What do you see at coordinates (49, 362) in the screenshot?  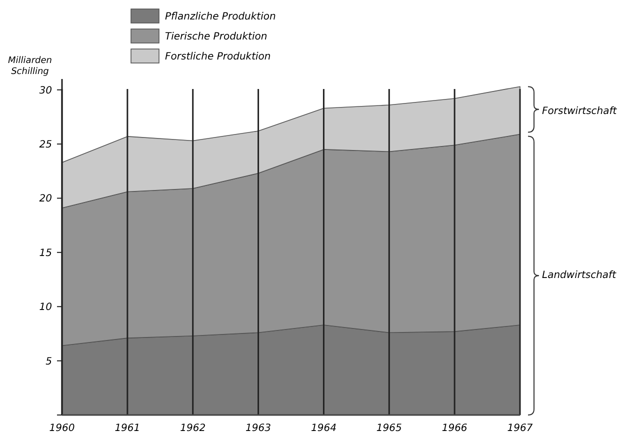 I see `y-tick-label: 5` at bounding box center [49, 362].